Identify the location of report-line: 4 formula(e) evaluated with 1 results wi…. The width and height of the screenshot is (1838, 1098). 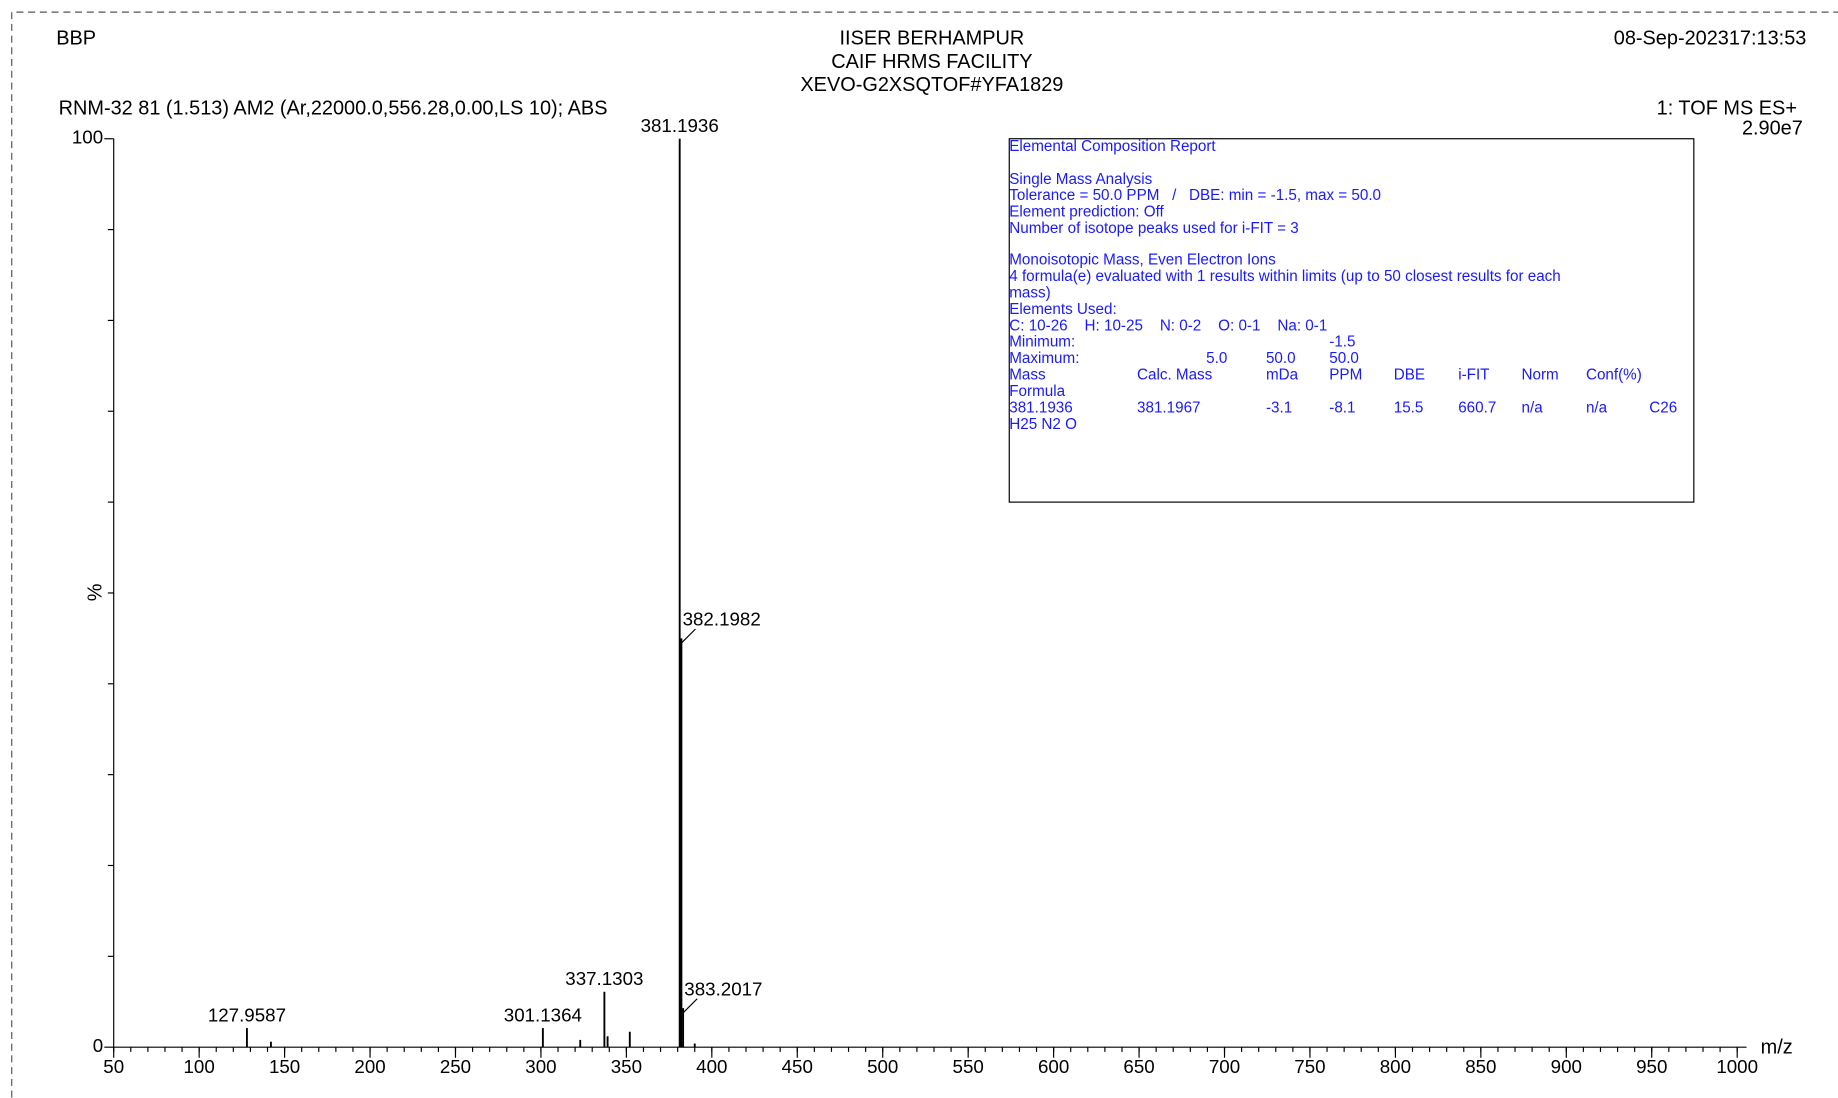
(1285, 276).